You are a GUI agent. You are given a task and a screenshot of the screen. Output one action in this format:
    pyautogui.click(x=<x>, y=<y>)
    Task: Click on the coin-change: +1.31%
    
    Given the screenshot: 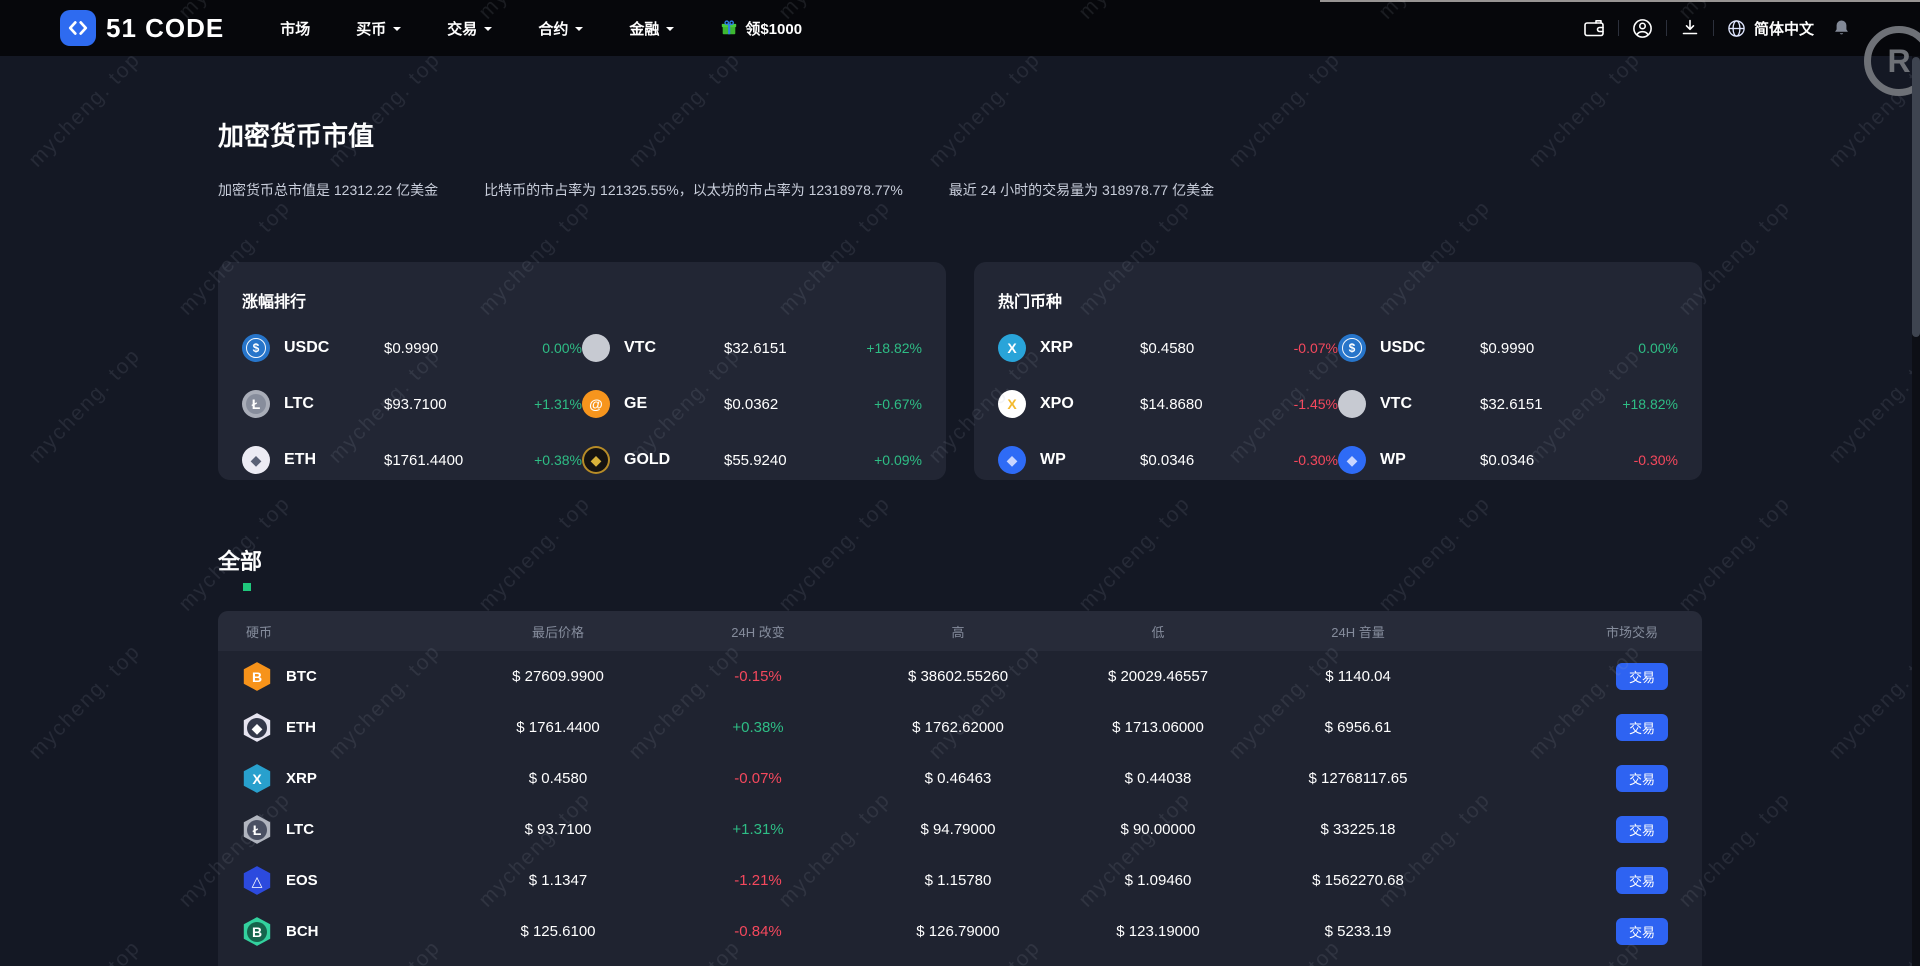 What is the action you would take?
    pyautogui.click(x=558, y=404)
    